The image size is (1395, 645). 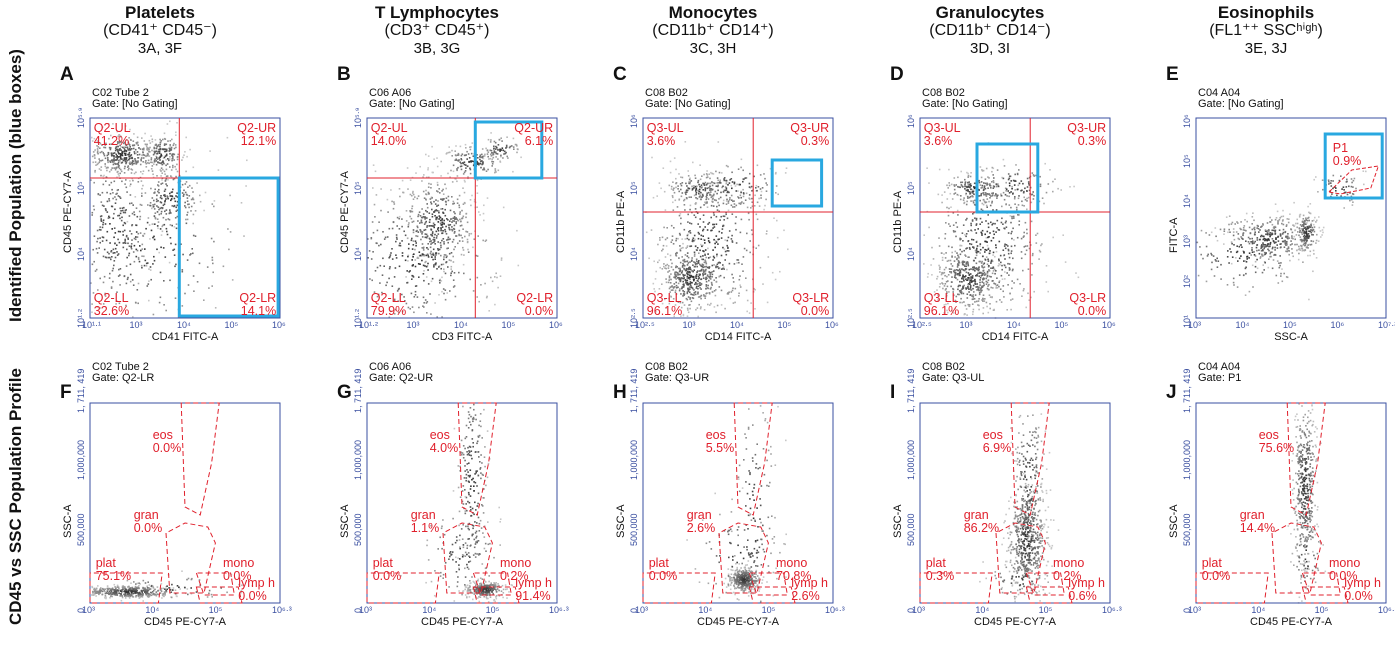 I want to click on column-marker: (CD41⁺ CD45⁻), so click(x=160, y=31).